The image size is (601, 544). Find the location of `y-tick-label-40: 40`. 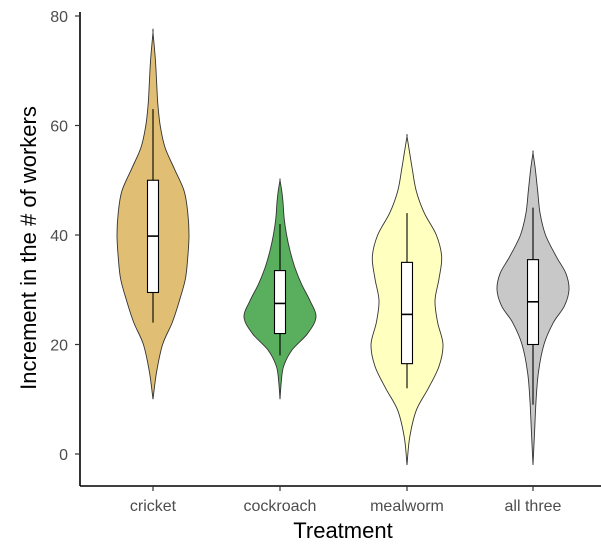

y-tick-label-40: 40 is located at coordinates (59, 236).